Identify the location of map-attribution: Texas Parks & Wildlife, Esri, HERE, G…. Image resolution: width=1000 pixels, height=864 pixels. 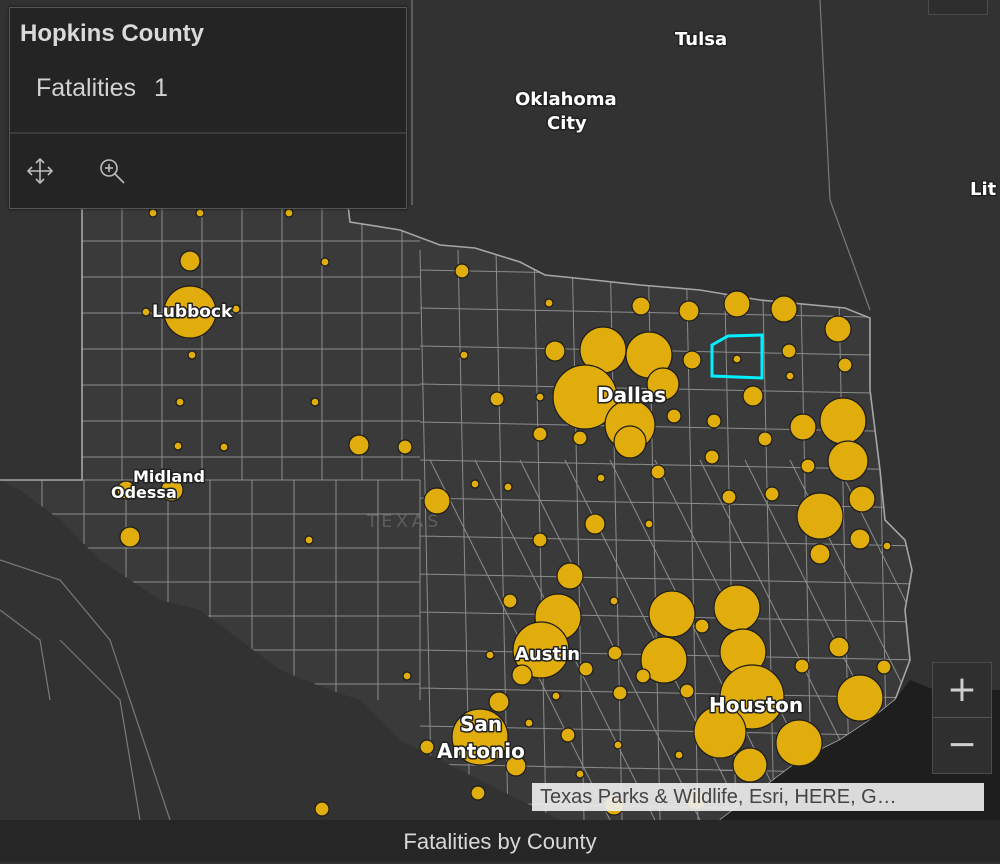
(758, 797).